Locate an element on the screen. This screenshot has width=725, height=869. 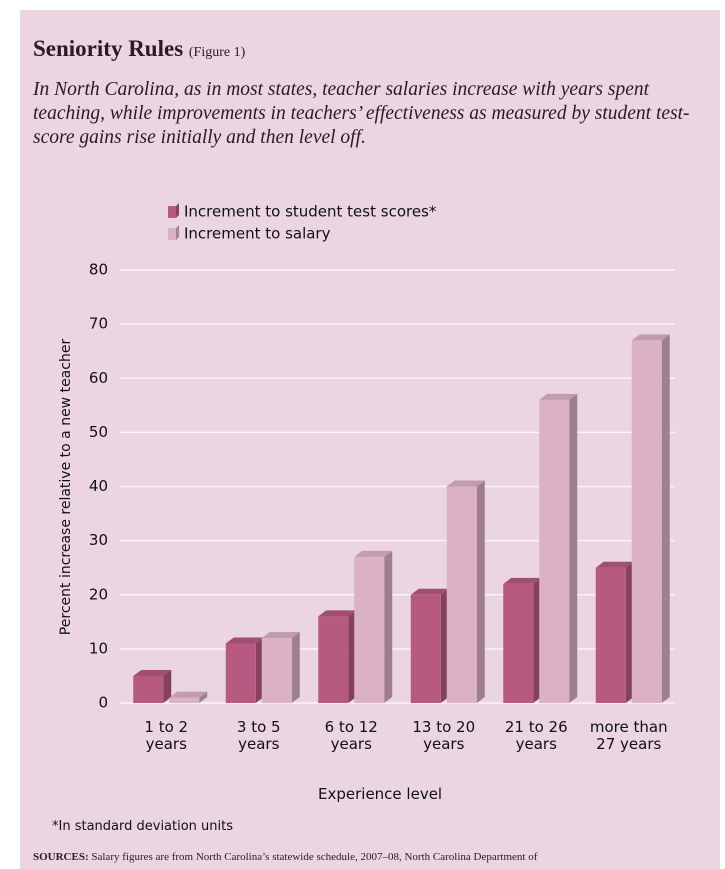
x-tick-label: 13 to 20 years is located at coordinates (444, 735).